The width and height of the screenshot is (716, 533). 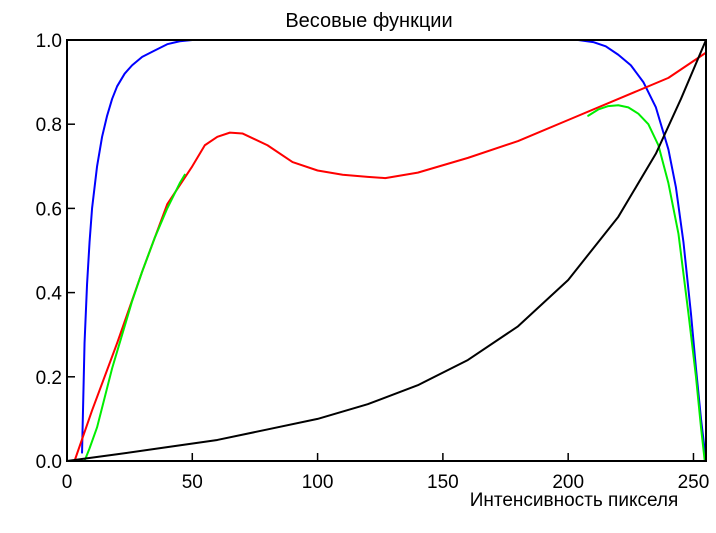 What do you see at coordinates (443, 482) in the screenshot?
I see `x-tick-label: 150` at bounding box center [443, 482].